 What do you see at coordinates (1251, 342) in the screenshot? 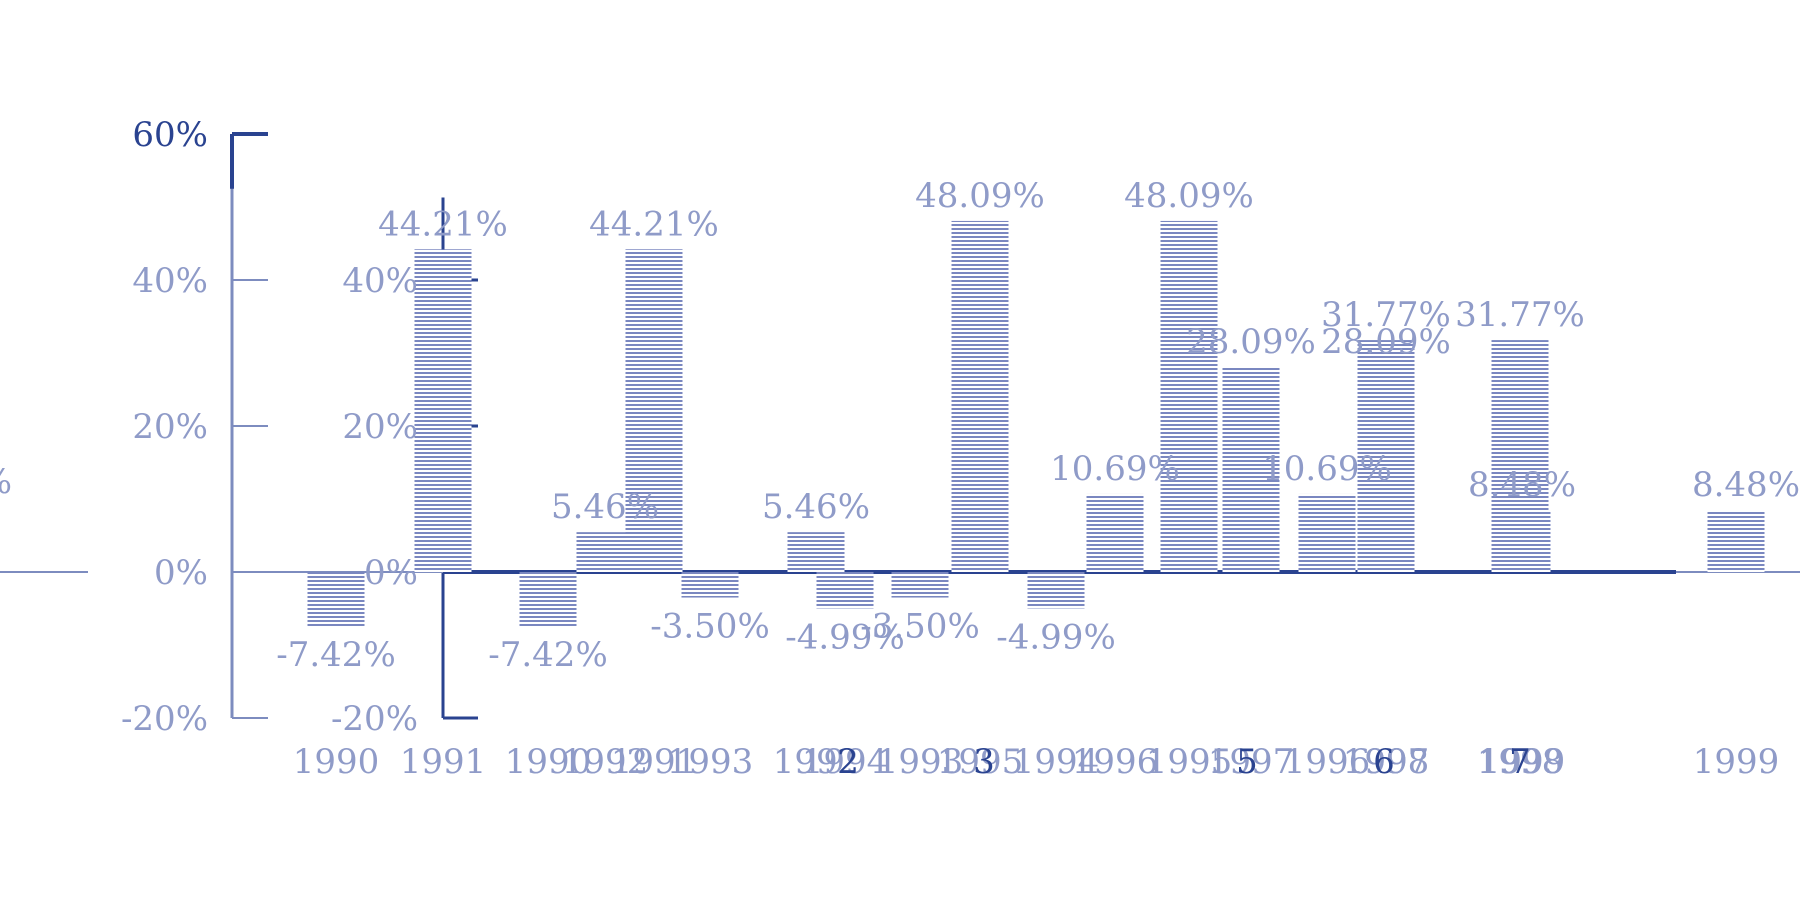
I see `data-label-1997: 28.09%` at bounding box center [1251, 342].